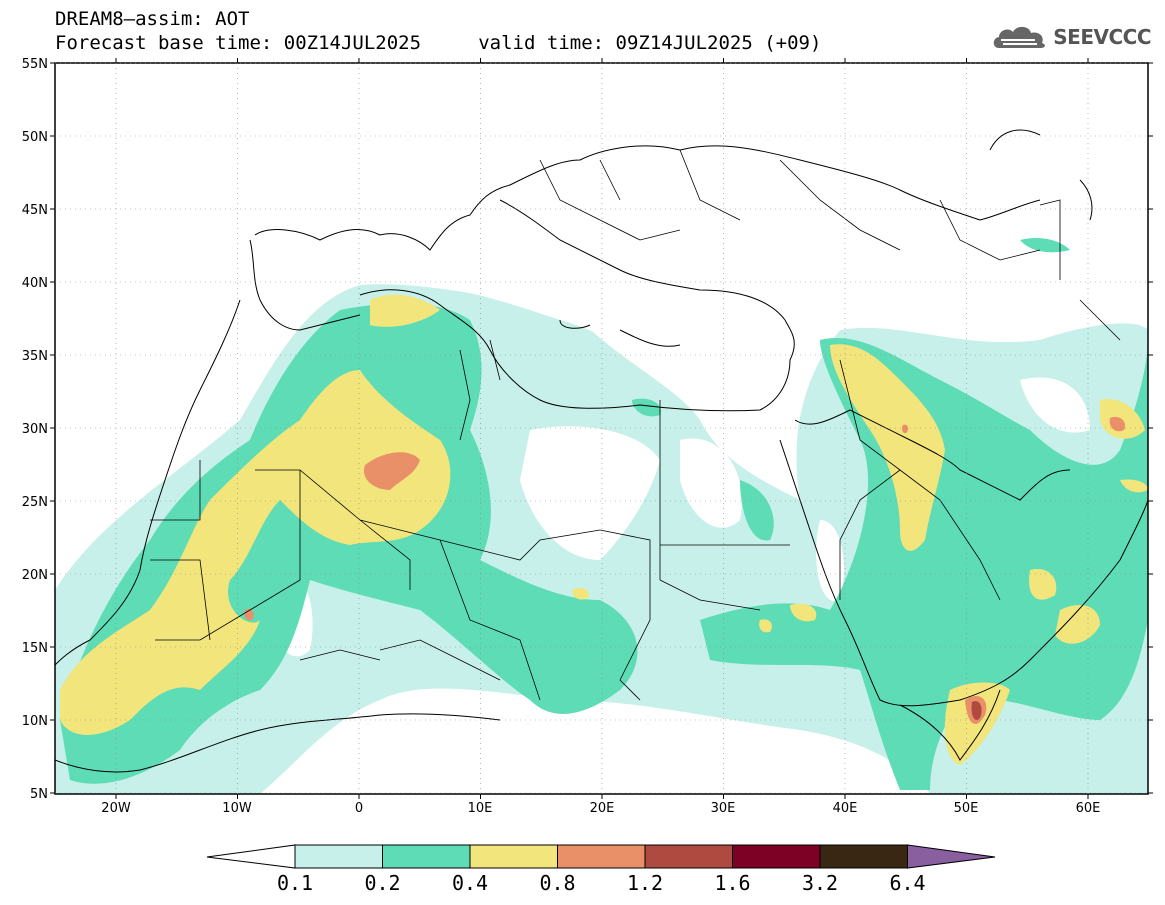  Describe the element at coordinates (382, 883) in the screenshot. I see `colorbar-label: 0.2` at that location.